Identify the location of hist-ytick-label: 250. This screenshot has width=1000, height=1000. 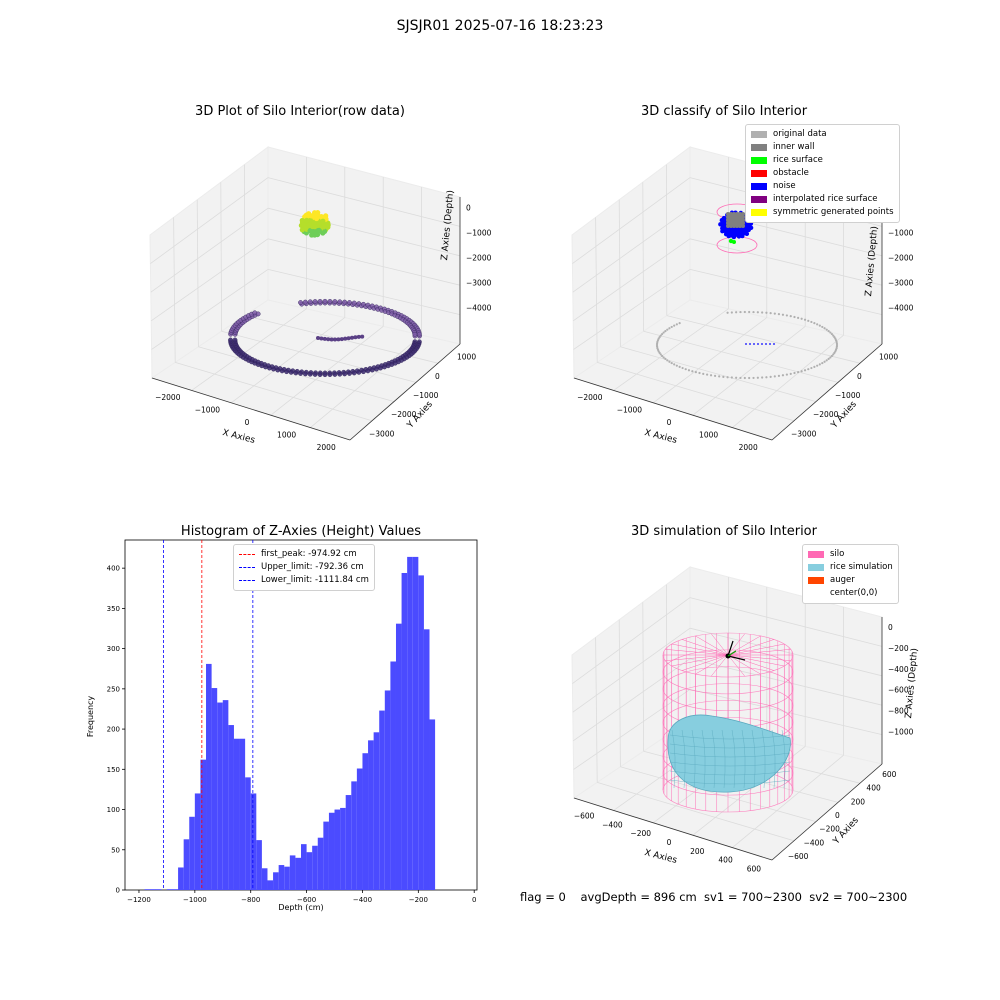
(113, 689).